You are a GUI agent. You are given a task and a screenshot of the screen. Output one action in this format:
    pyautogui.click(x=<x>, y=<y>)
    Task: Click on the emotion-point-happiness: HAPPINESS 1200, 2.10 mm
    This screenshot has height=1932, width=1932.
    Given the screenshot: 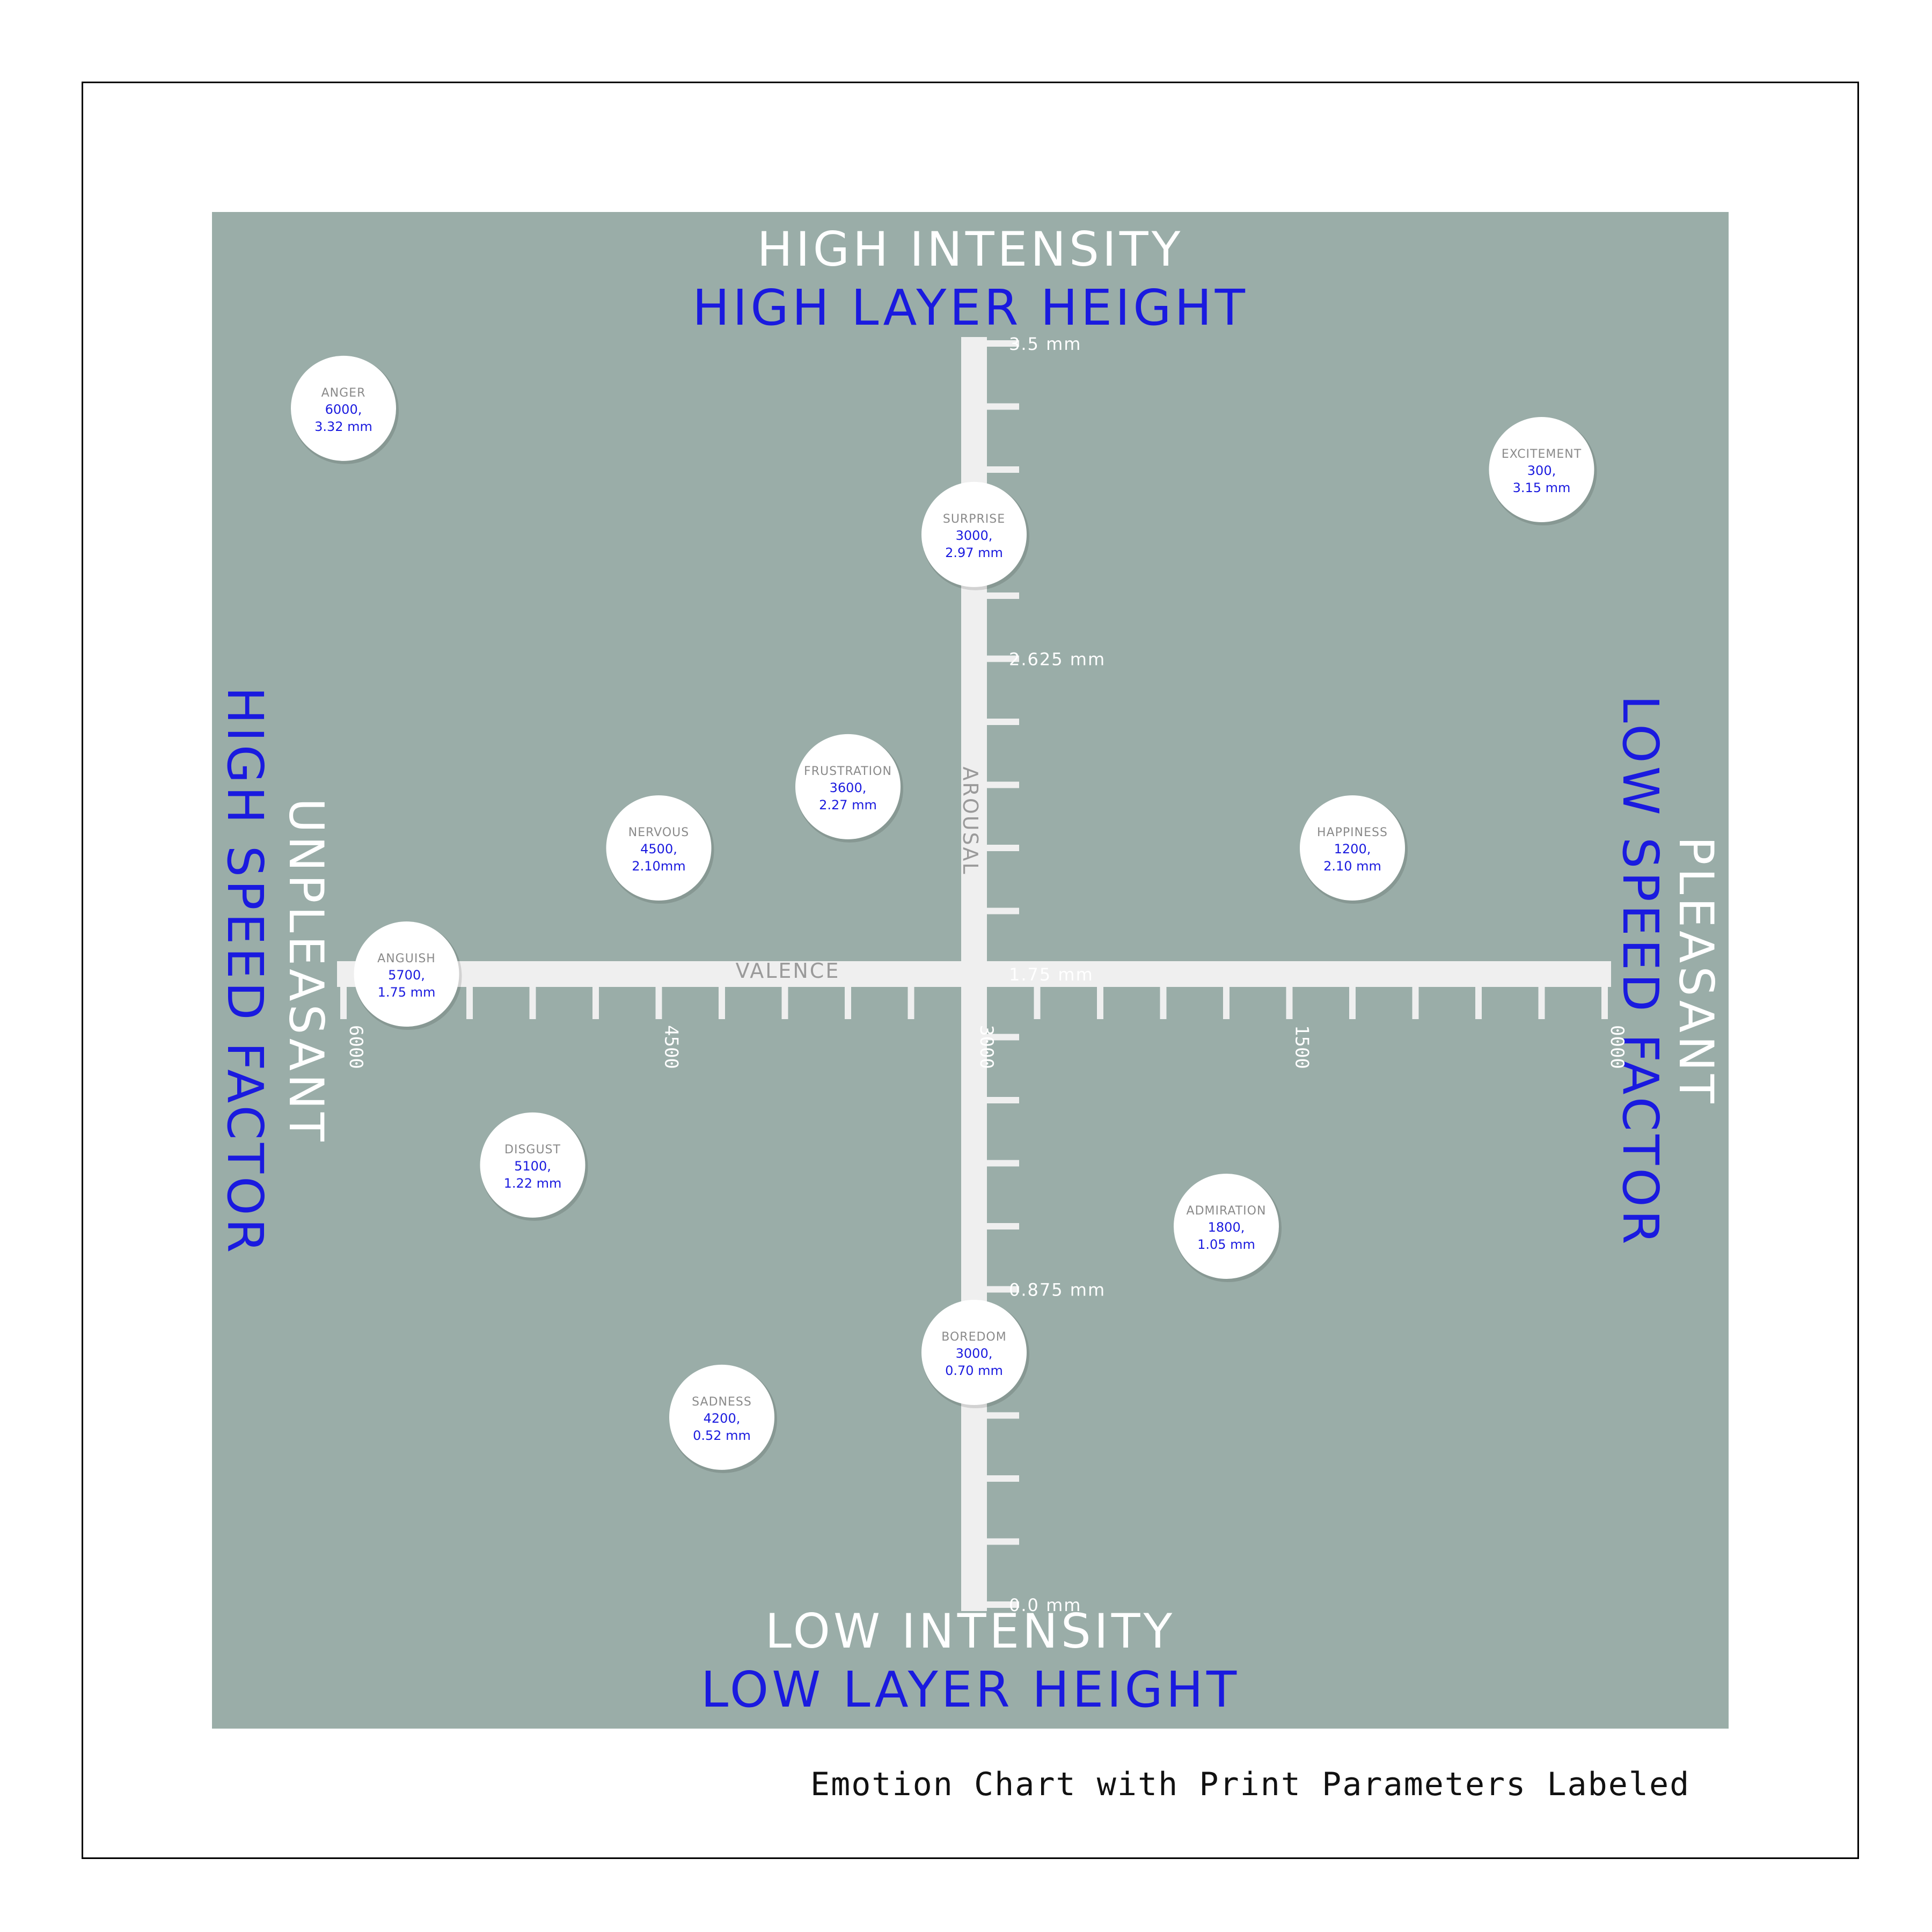 What is the action you would take?
    pyautogui.click(x=1354, y=849)
    